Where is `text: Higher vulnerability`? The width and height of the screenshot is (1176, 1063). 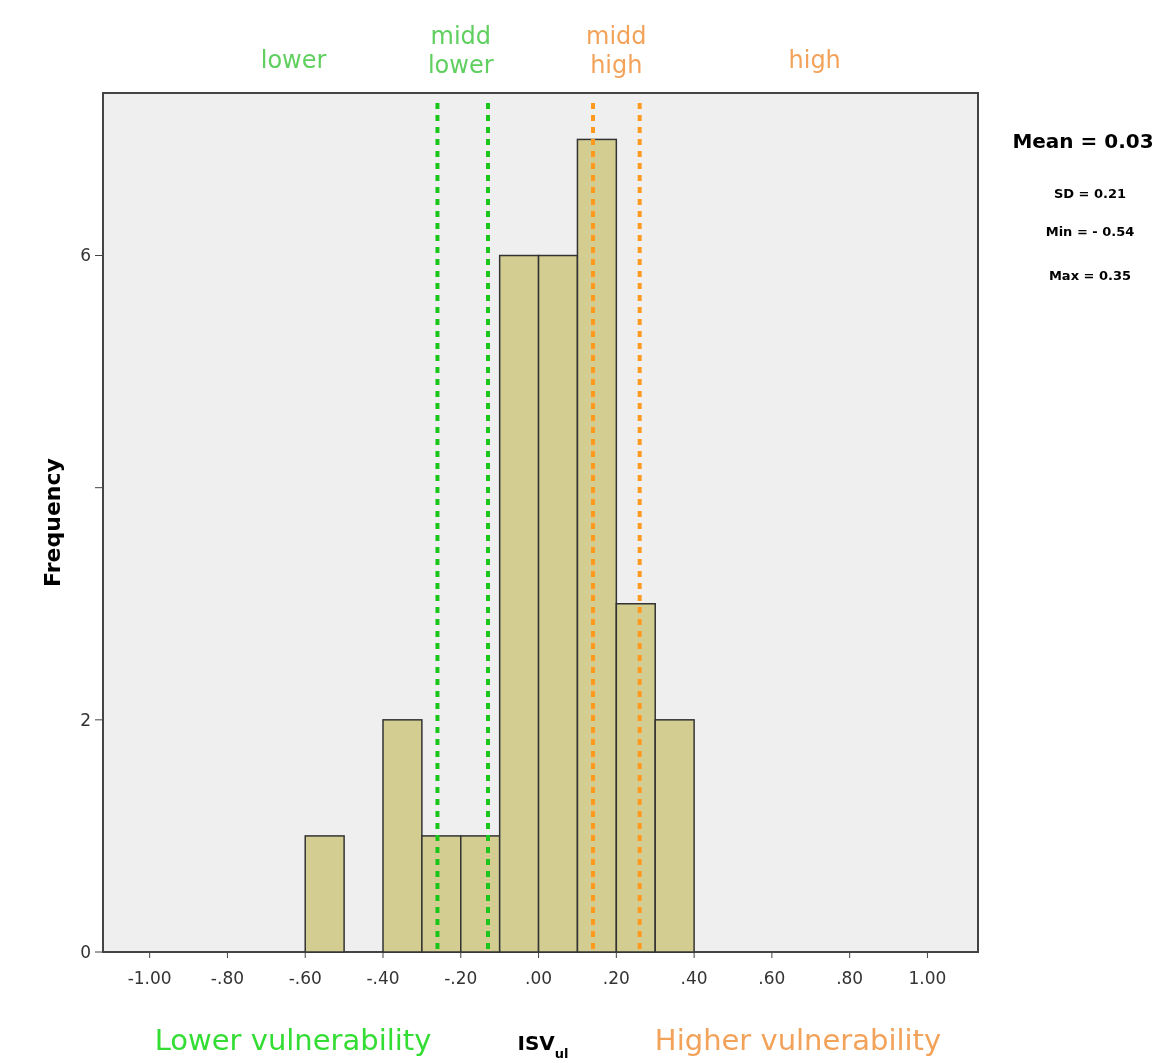
text: Higher vulnerability is located at coordinates (798, 1040).